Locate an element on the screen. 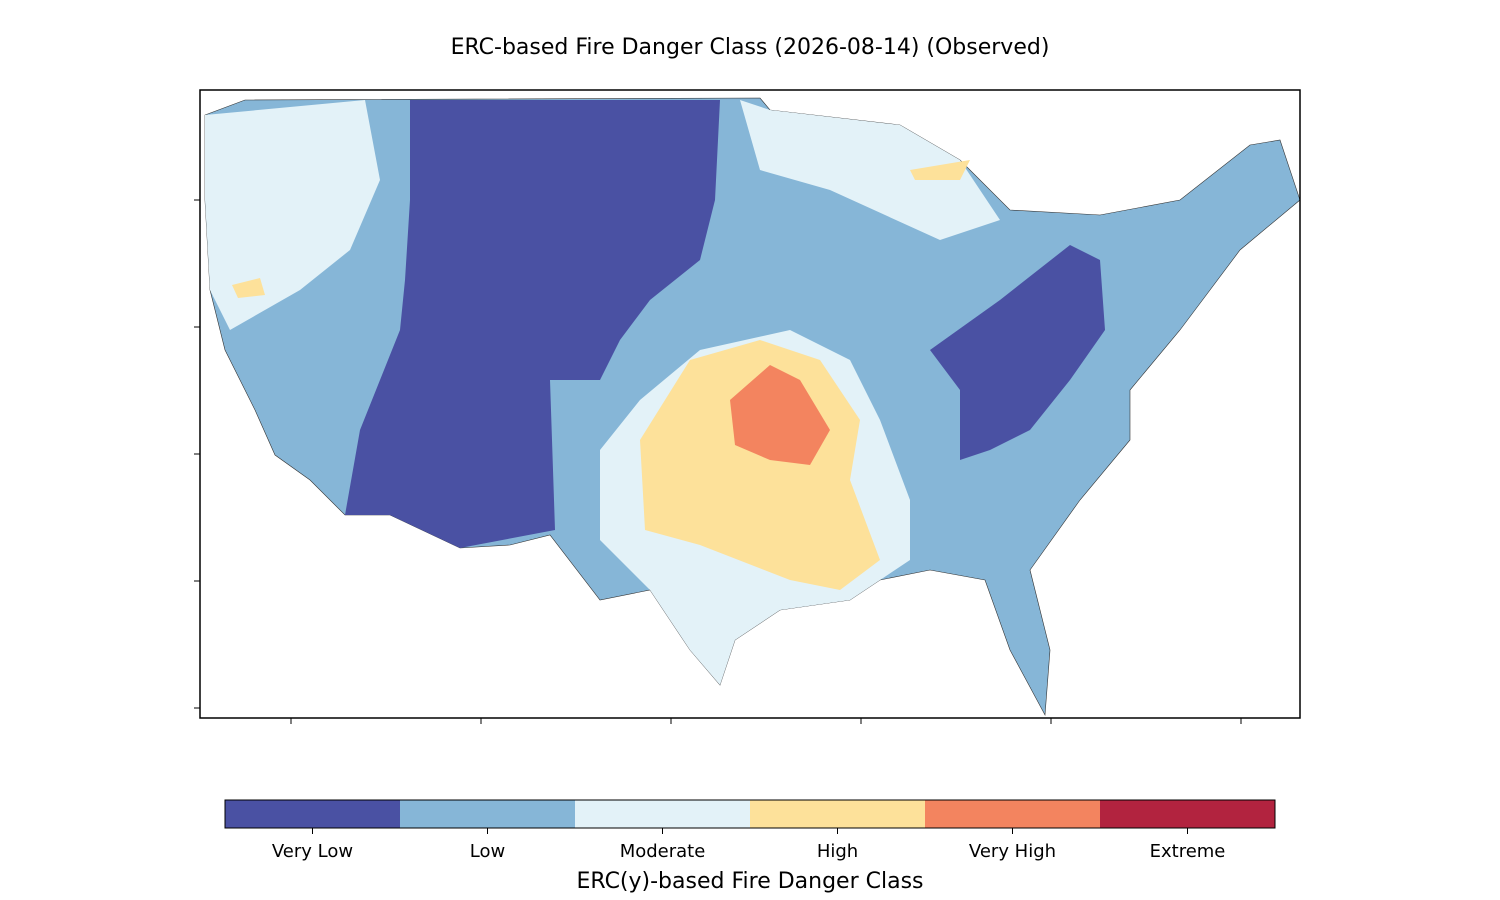  colorbar-tick-label: Moderate is located at coordinates (663, 851).